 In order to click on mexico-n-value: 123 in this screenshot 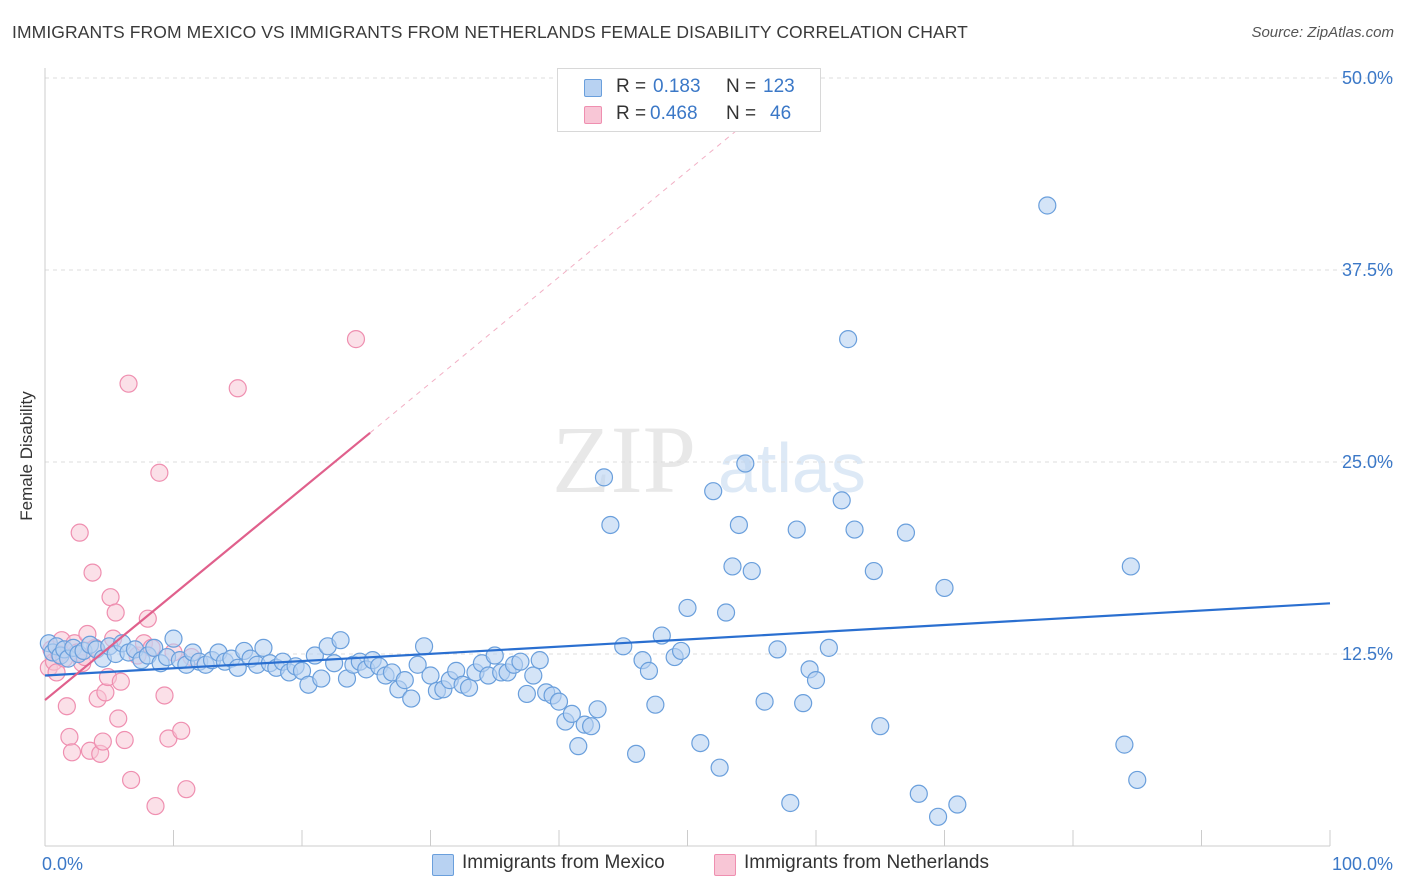, I will do `click(779, 86)`.